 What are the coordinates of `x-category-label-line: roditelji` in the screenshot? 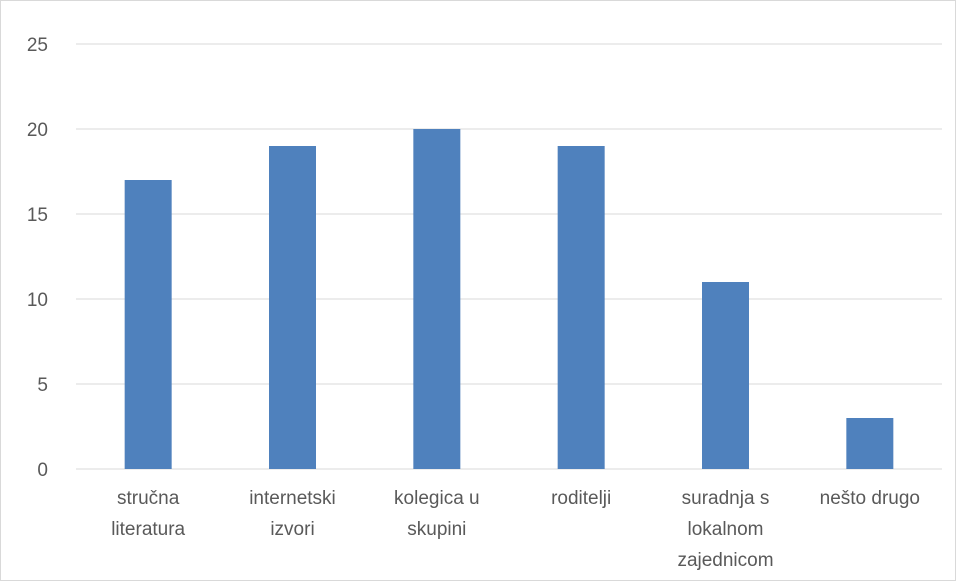 It's located at (581, 498).